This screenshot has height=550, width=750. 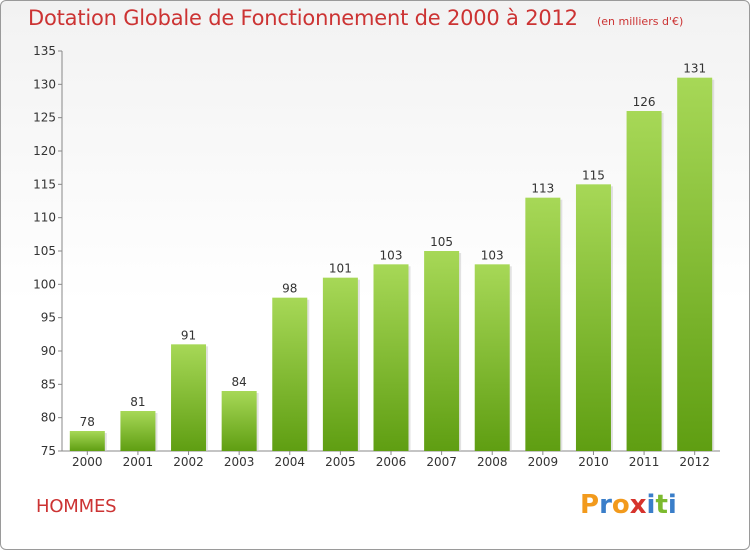 What do you see at coordinates (661, 505) in the screenshot?
I see `logo-letter: t` at bounding box center [661, 505].